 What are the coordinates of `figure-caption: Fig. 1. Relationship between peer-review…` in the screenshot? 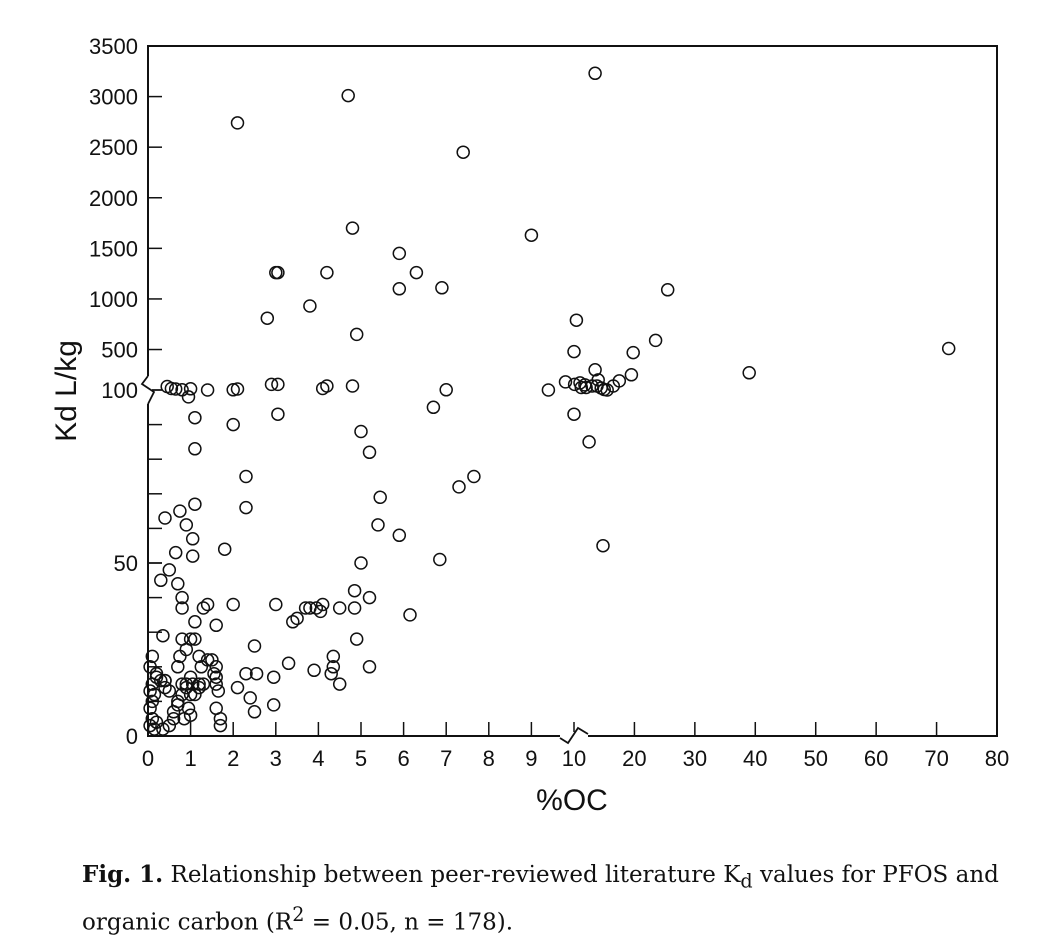 It's located at (562, 898).